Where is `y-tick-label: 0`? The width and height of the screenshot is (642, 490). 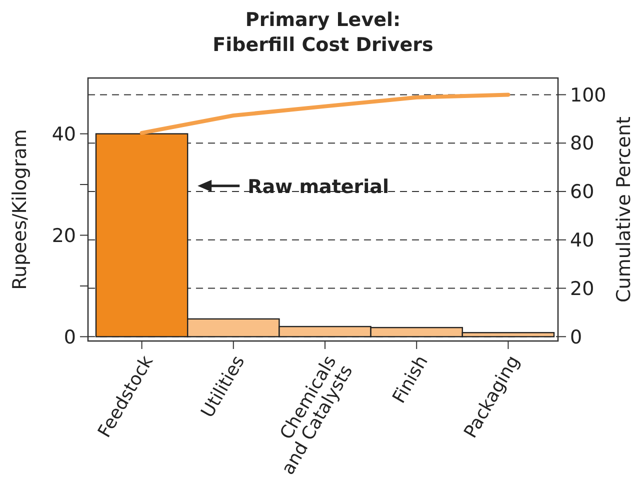
y-tick-label: 0 is located at coordinates (70, 337).